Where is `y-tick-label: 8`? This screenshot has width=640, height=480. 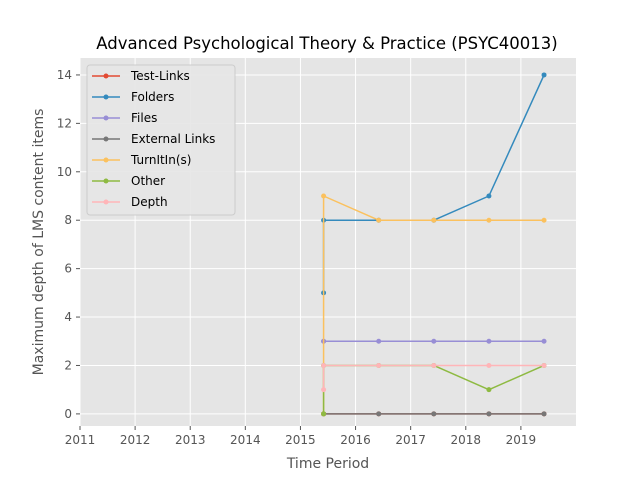
y-tick-label: 8 is located at coordinates (68, 220).